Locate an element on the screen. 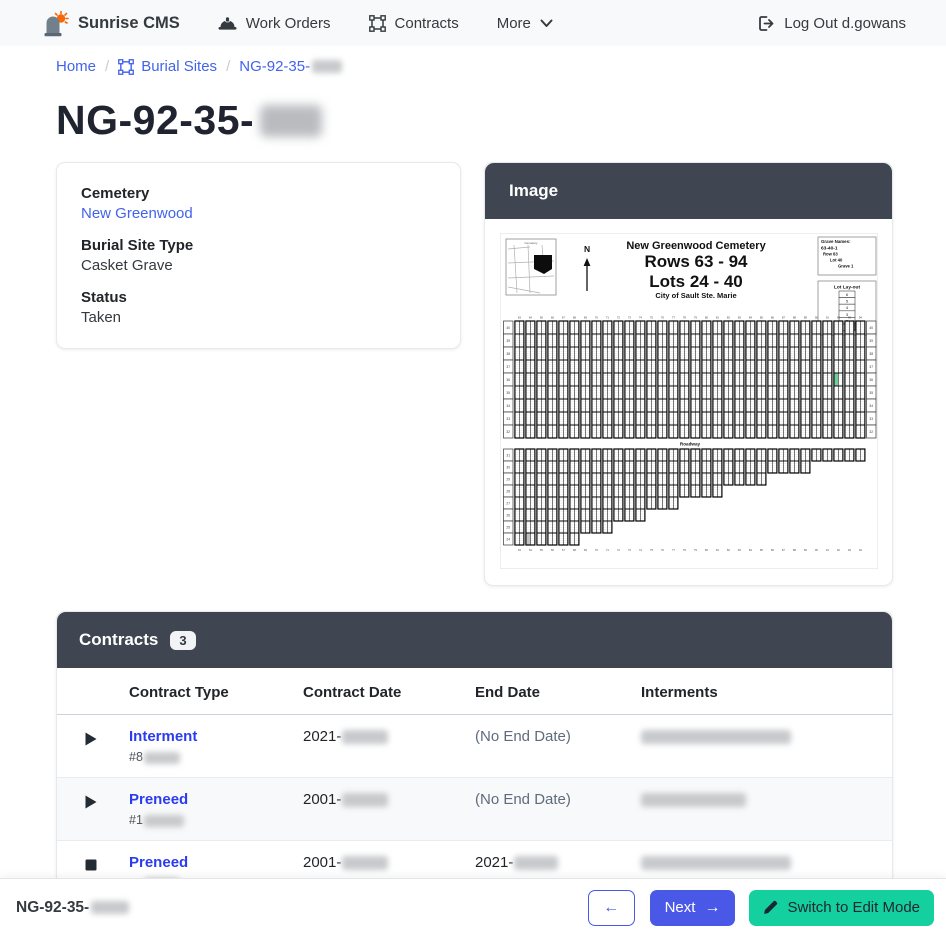 This screenshot has width=946, height=936. nav-work-orders-label: Work Orders is located at coordinates (288, 23).